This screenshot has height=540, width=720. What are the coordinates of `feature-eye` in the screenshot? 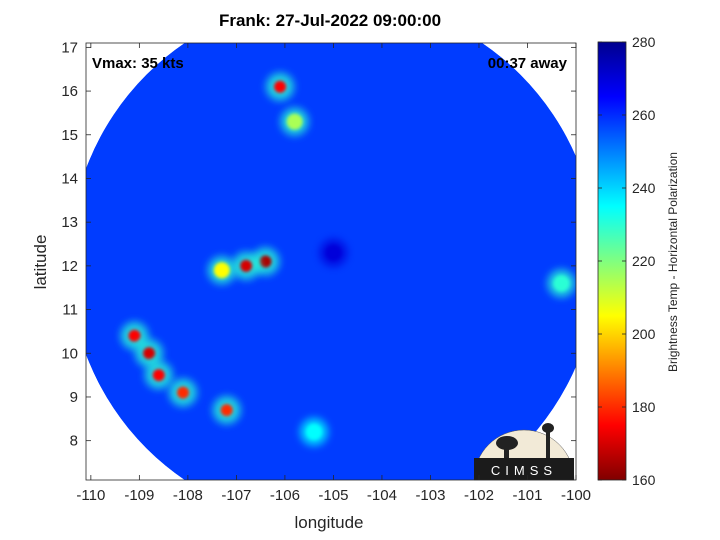 It's located at (333, 252).